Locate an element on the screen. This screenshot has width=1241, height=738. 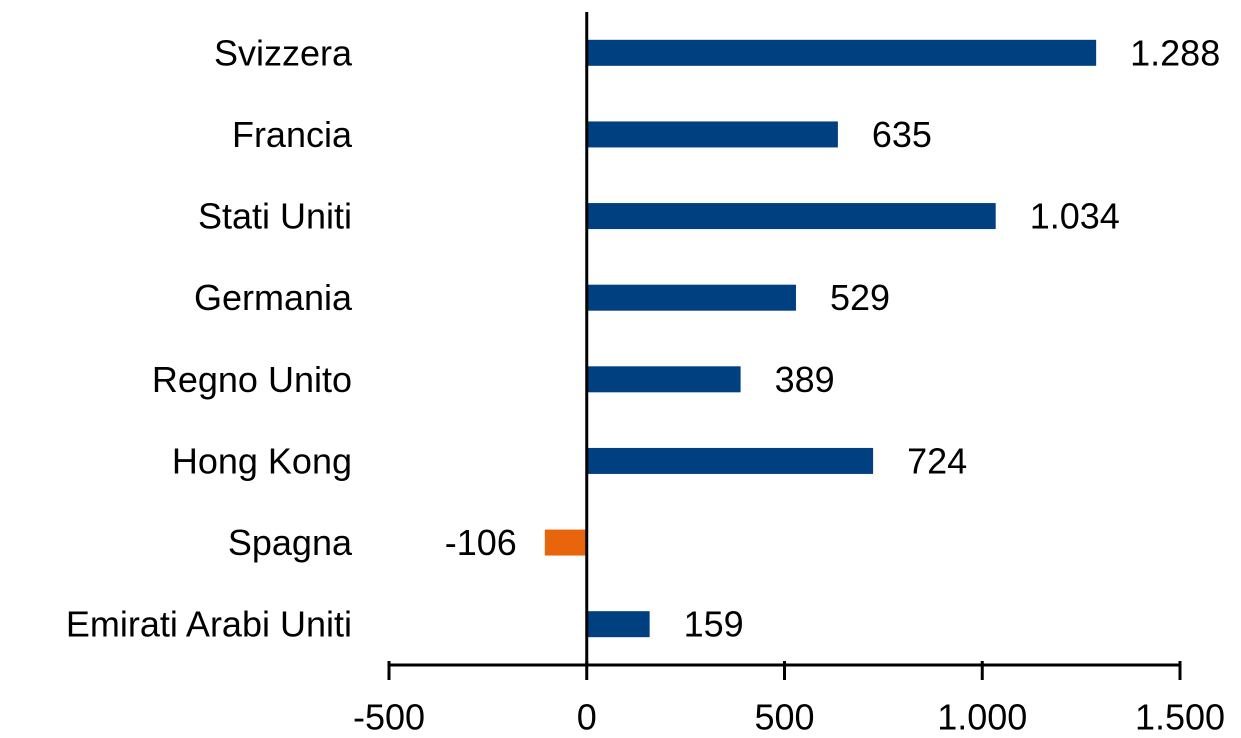
y-tick-label: Regno Unito is located at coordinates (252, 379).